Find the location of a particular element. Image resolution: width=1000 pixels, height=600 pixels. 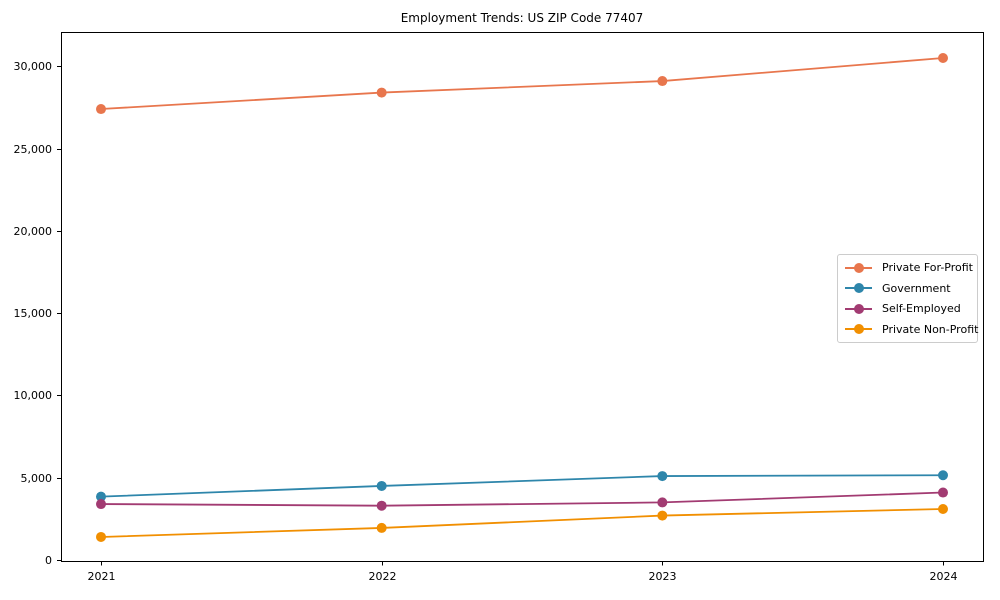

x-tick-label: 2022 is located at coordinates (383, 576).